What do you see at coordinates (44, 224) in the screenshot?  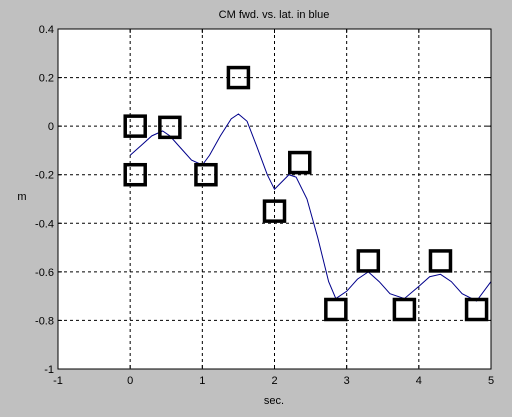 I see `y-tick-label: -0.4` at bounding box center [44, 224].